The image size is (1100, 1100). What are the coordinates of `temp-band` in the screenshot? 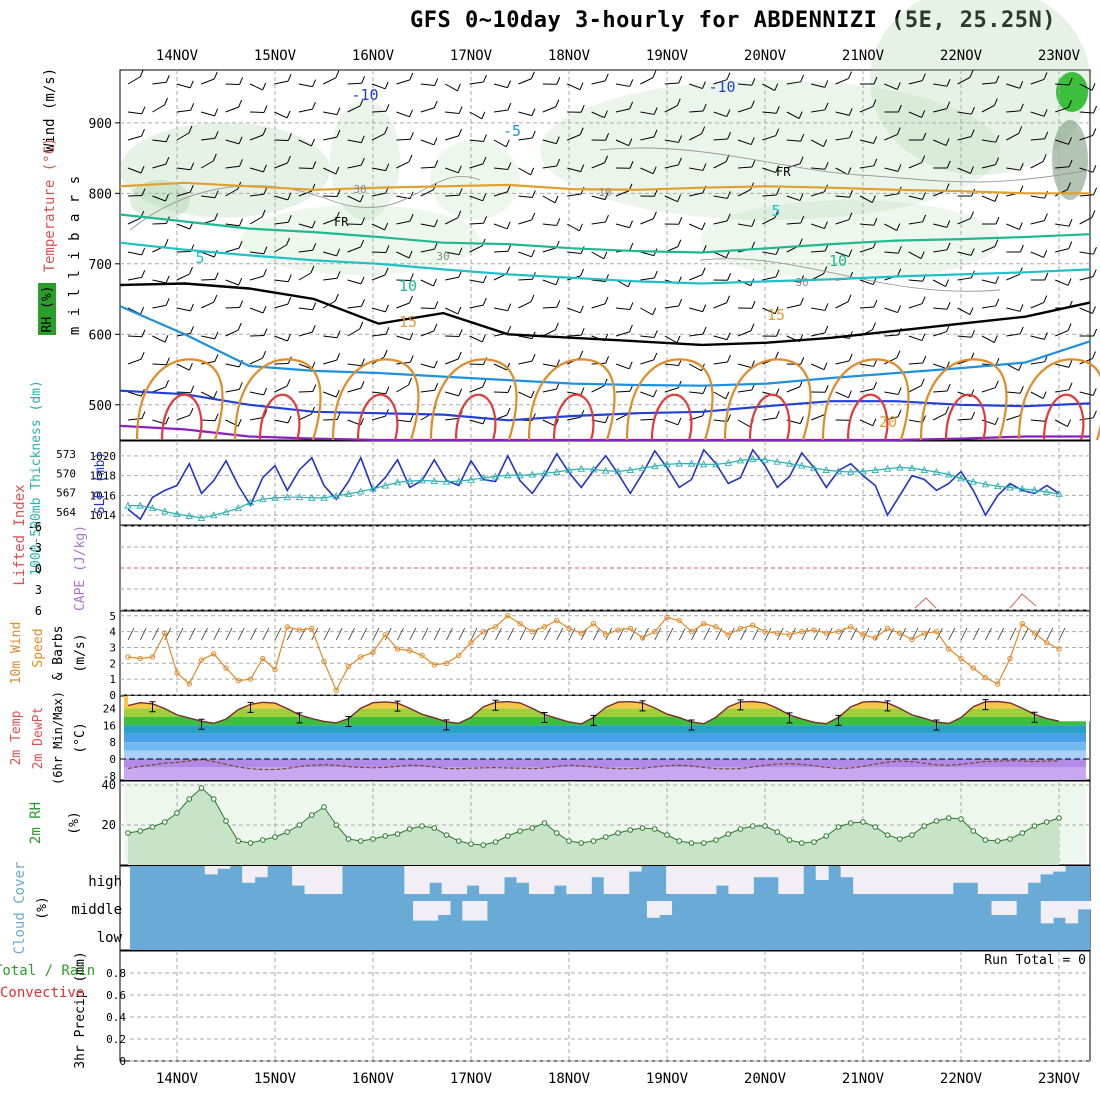 It's located at (605, 712).